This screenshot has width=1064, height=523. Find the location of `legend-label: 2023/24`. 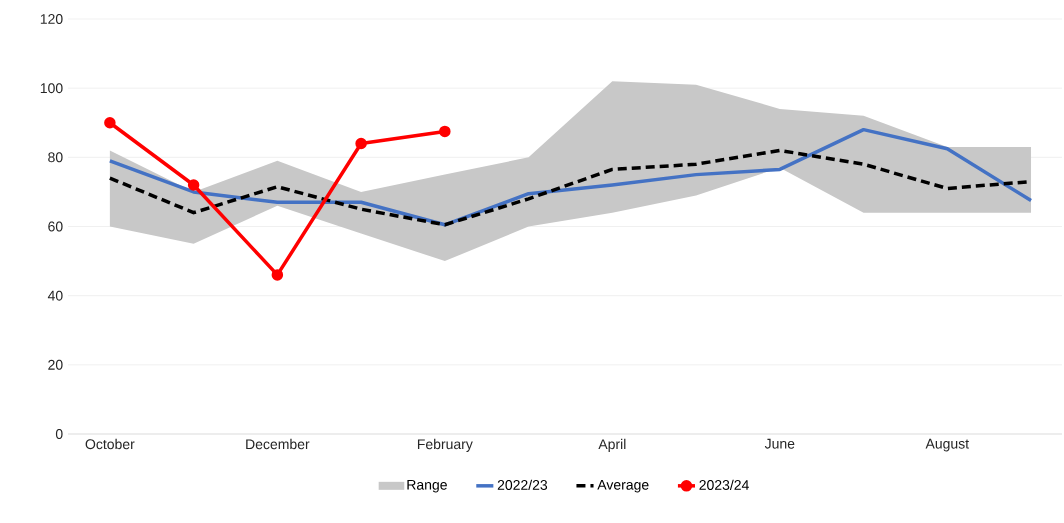

legend-label: 2023/24 is located at coordinates (724, 484).